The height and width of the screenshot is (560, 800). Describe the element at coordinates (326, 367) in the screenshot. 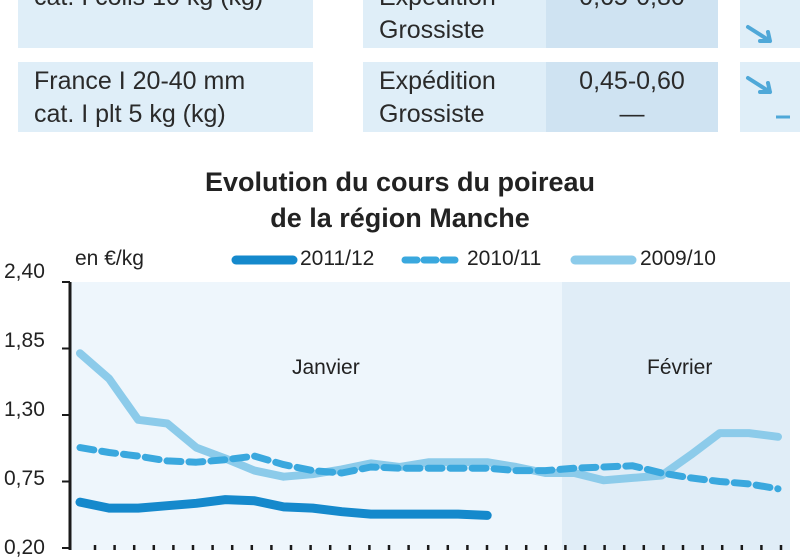

I see `month-label-janvier: Janvier` at that location.